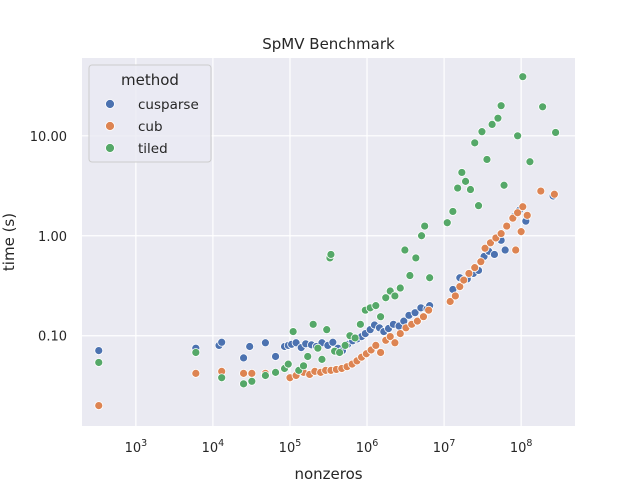 The image size is (640, 480). What do you see at coordinates (136, 447) in the screenshot?
I see `x-tick-label: 10³` at bounding box center [136, 447].